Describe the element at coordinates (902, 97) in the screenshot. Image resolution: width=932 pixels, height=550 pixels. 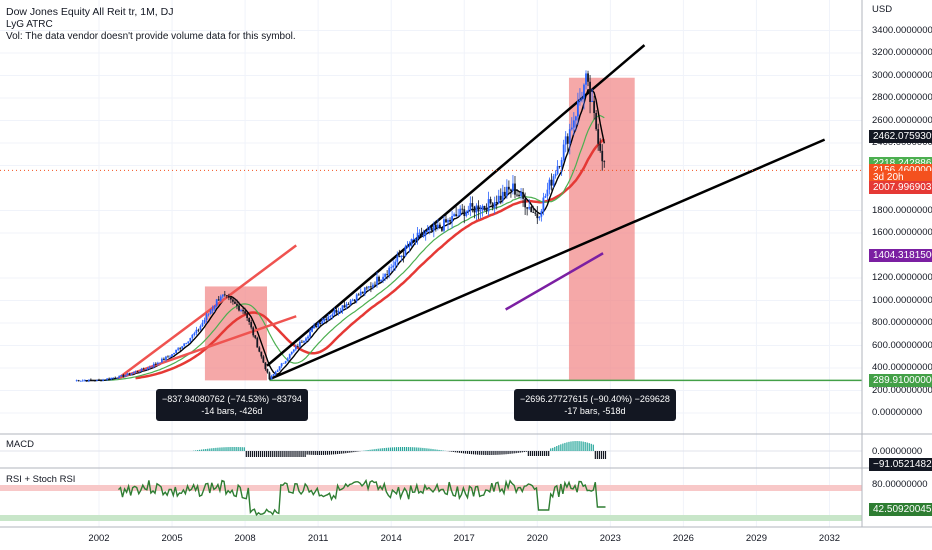
I see `price-tick-label: 2800.00000000` at that location.